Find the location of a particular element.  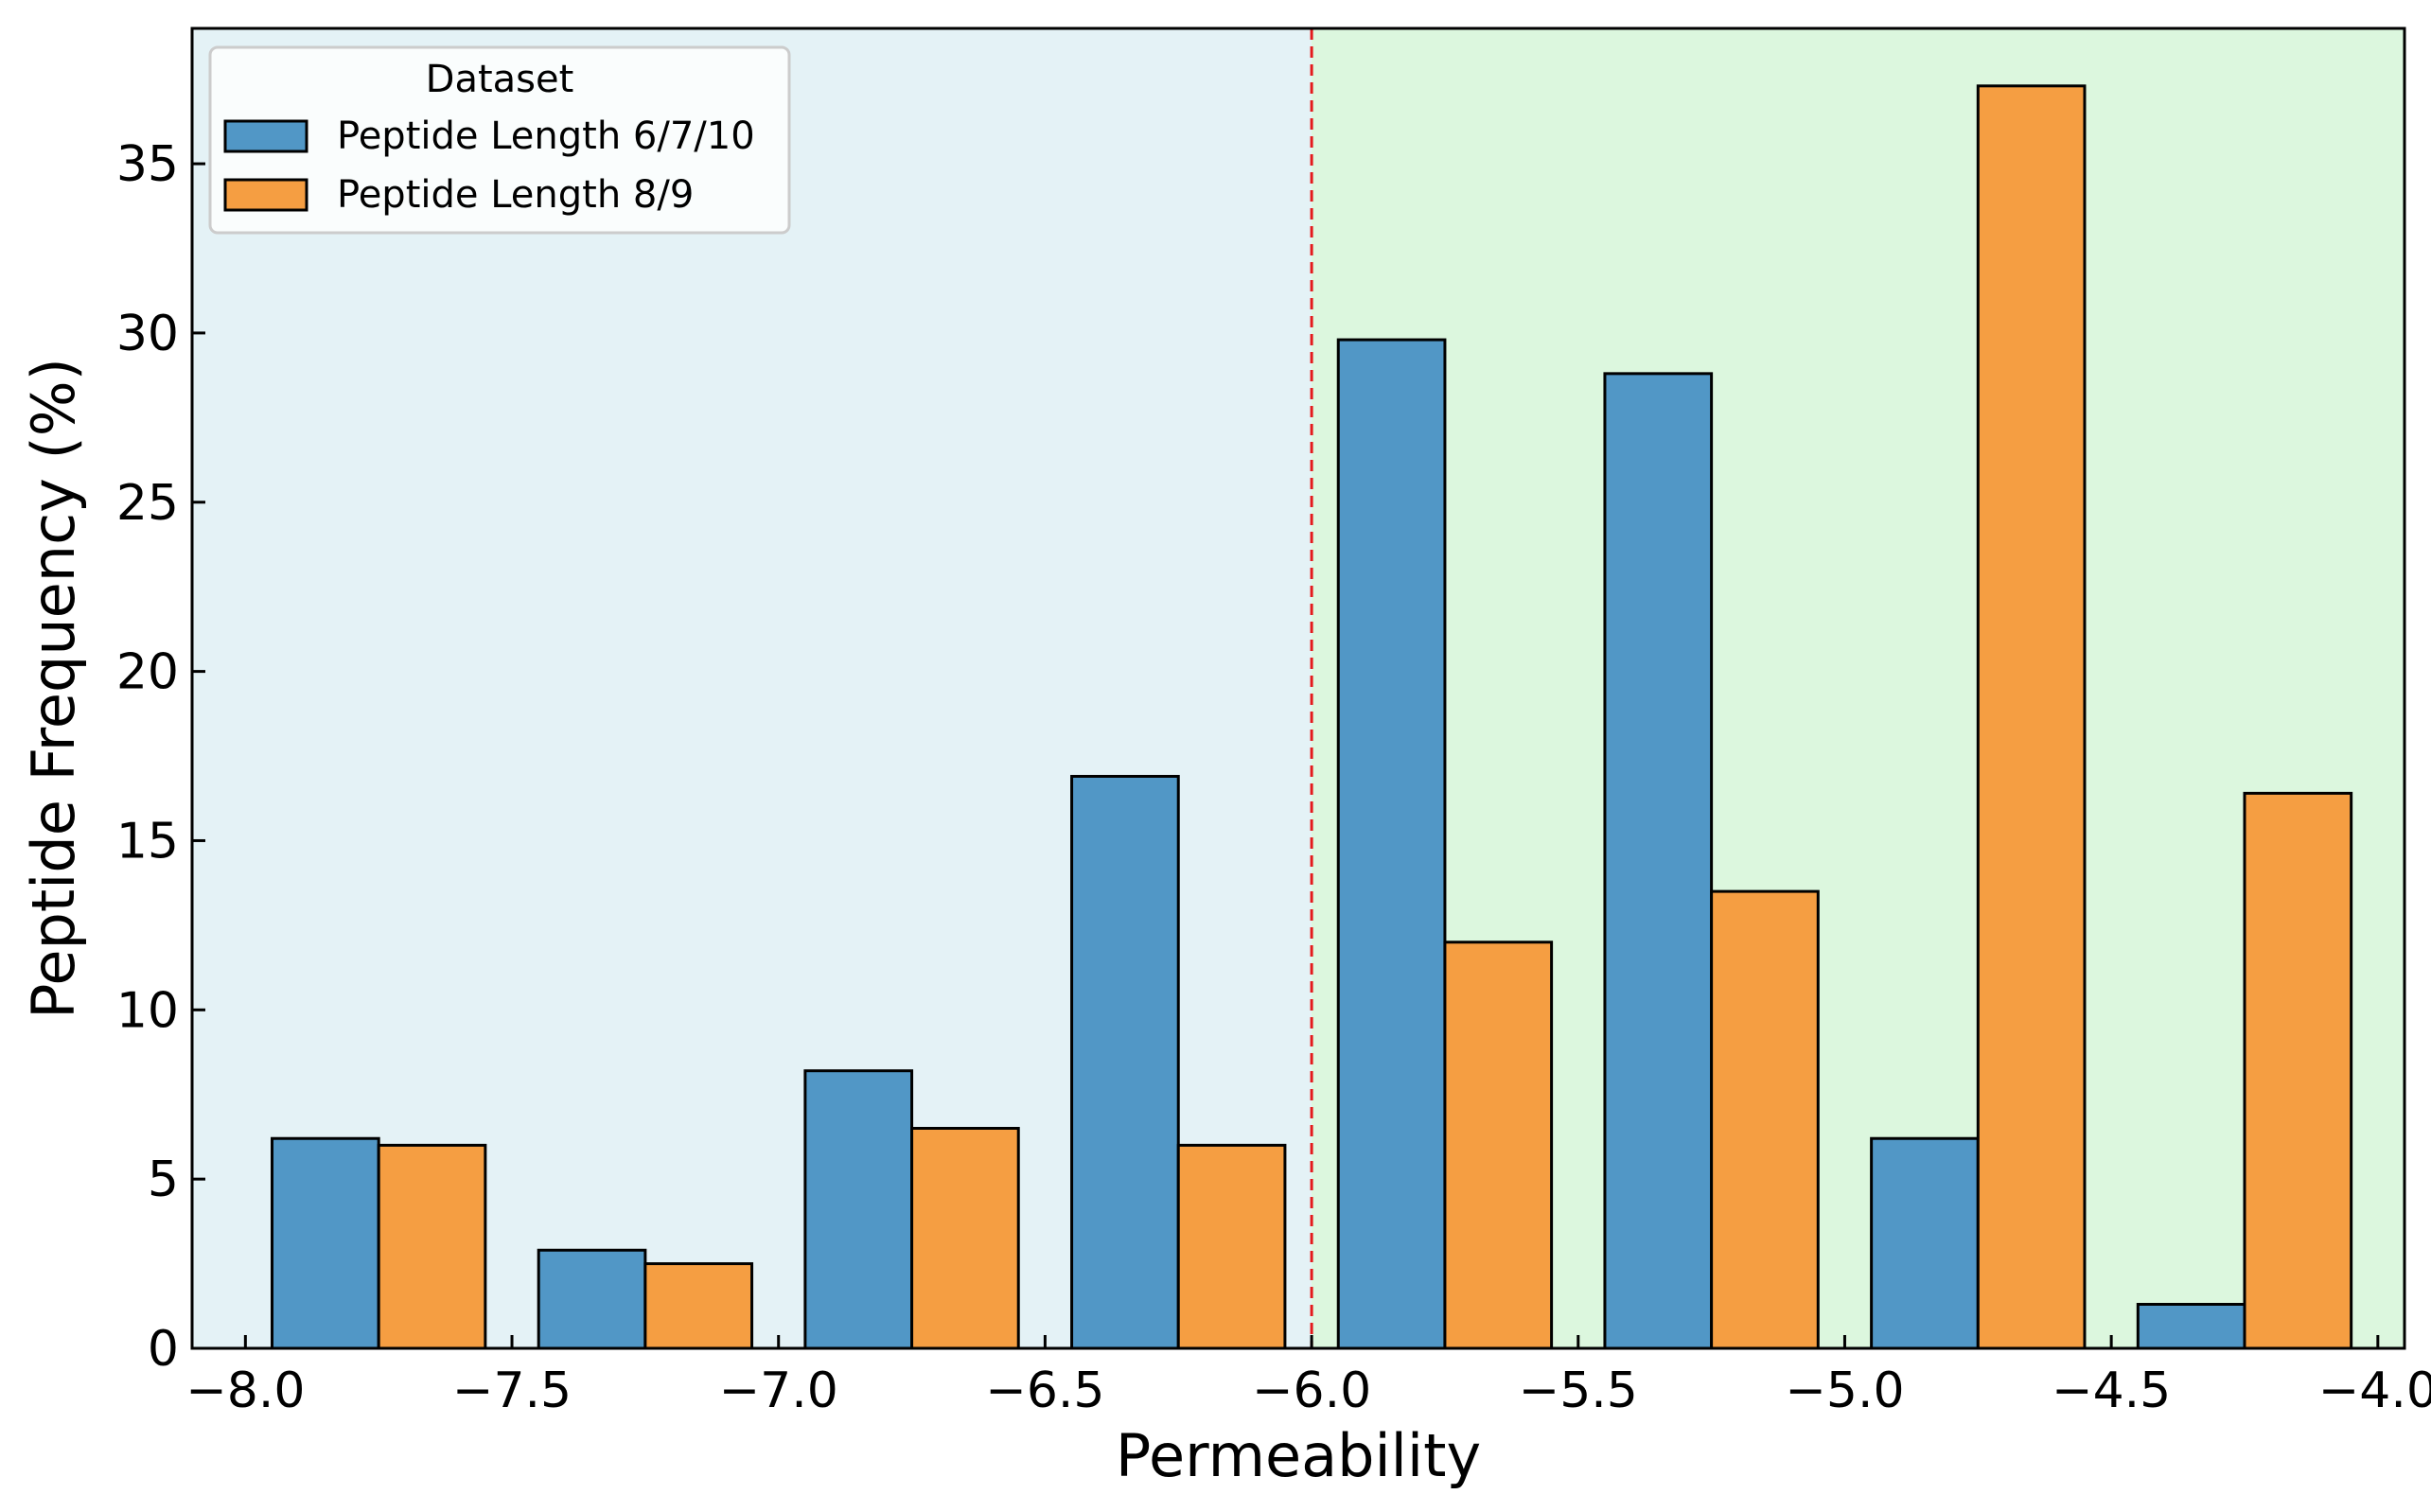

legend-box is located at coordinates (499, 140).